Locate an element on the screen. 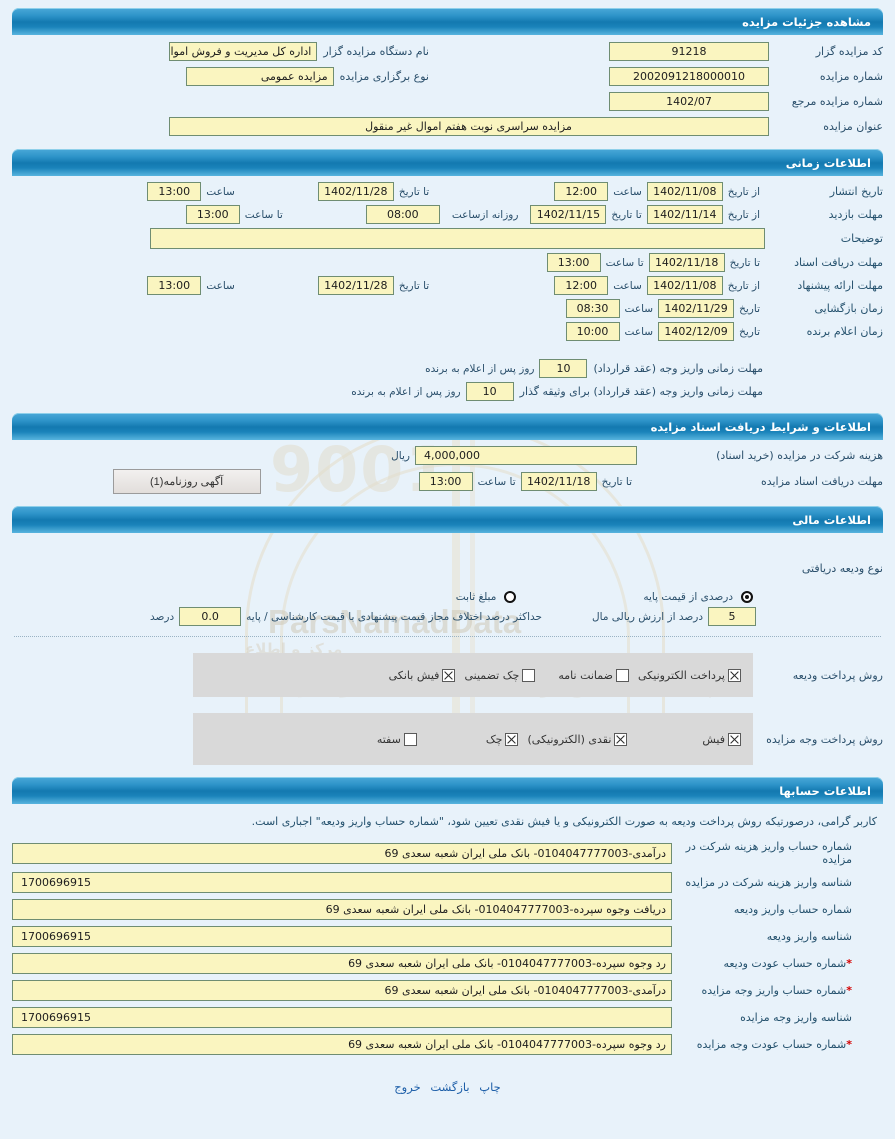  field-offer-to-date: 1402/11/28 is located at coordinates (355, 285).